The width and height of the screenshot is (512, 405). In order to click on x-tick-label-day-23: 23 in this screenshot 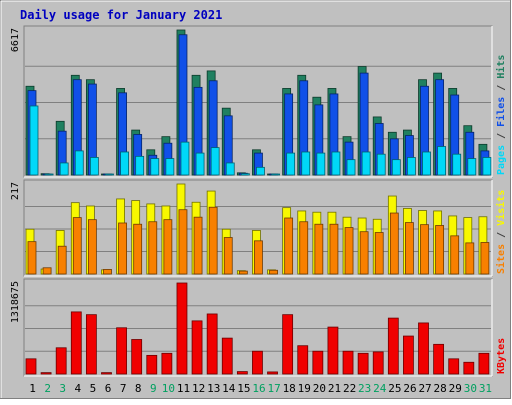, I will do `click(364, 388)`.